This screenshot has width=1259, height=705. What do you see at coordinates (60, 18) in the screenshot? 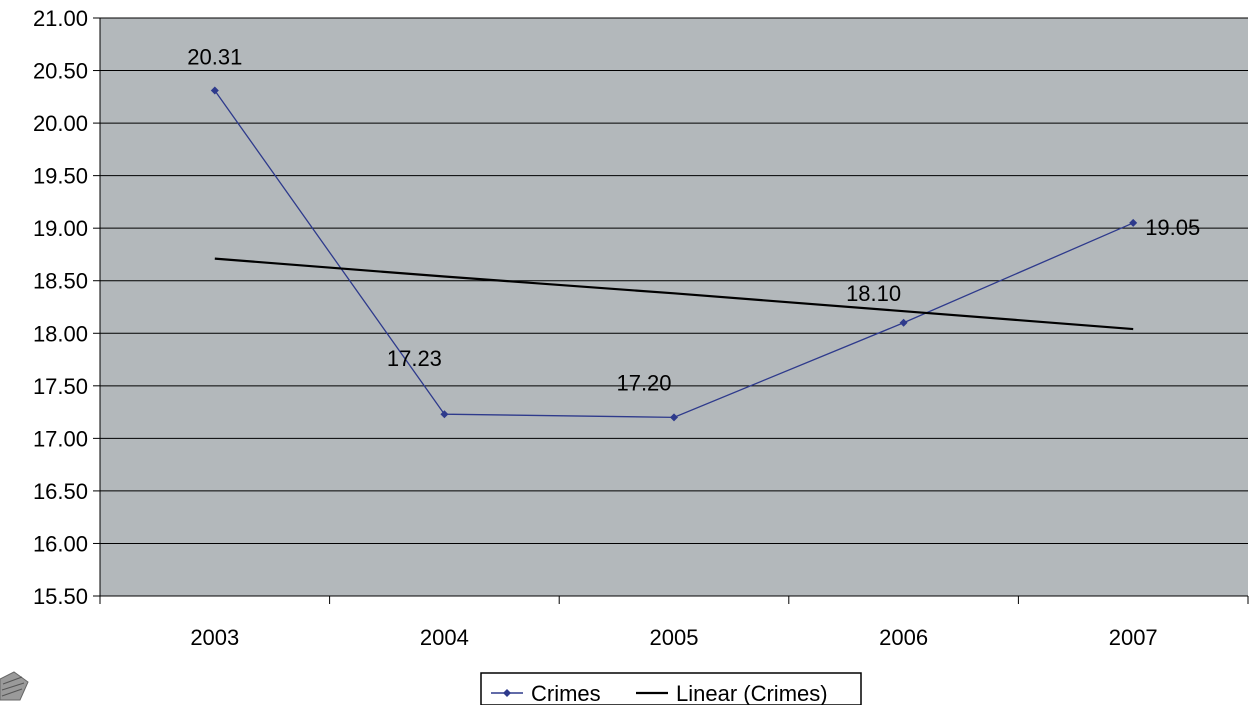
I see `y-tick-label: 21.00` at bounding box center [60, 18].